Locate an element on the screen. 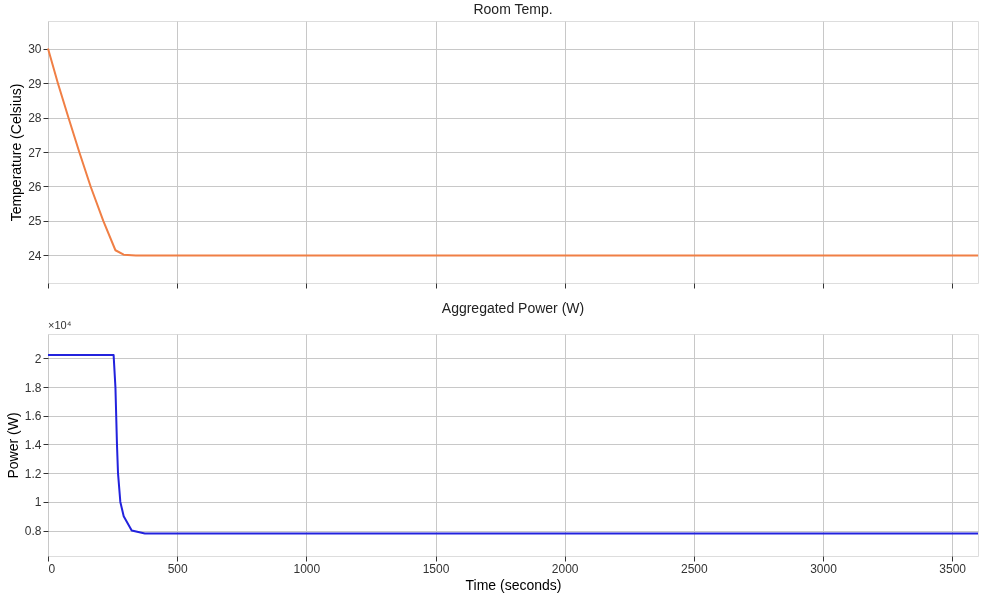 The height and width of the screenshot is (613, 1006). y-tick-label: 30 is located at coordinates (35, 49).